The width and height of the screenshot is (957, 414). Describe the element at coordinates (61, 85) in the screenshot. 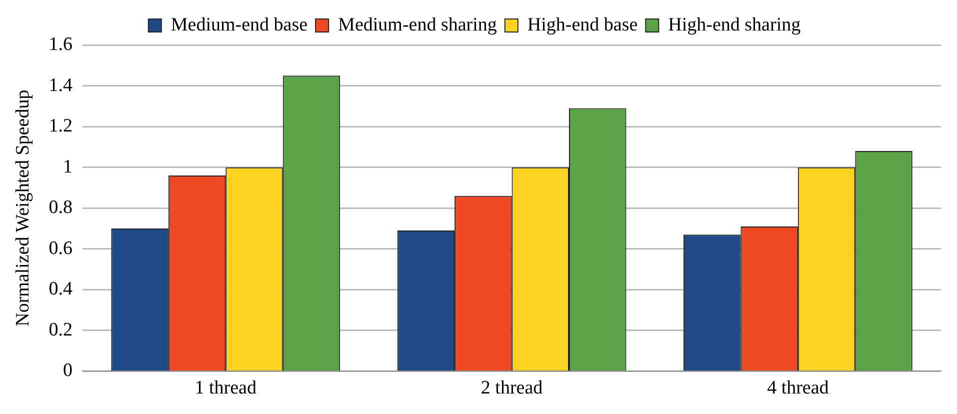

I see `y-tick-label: 1.4` at that location.